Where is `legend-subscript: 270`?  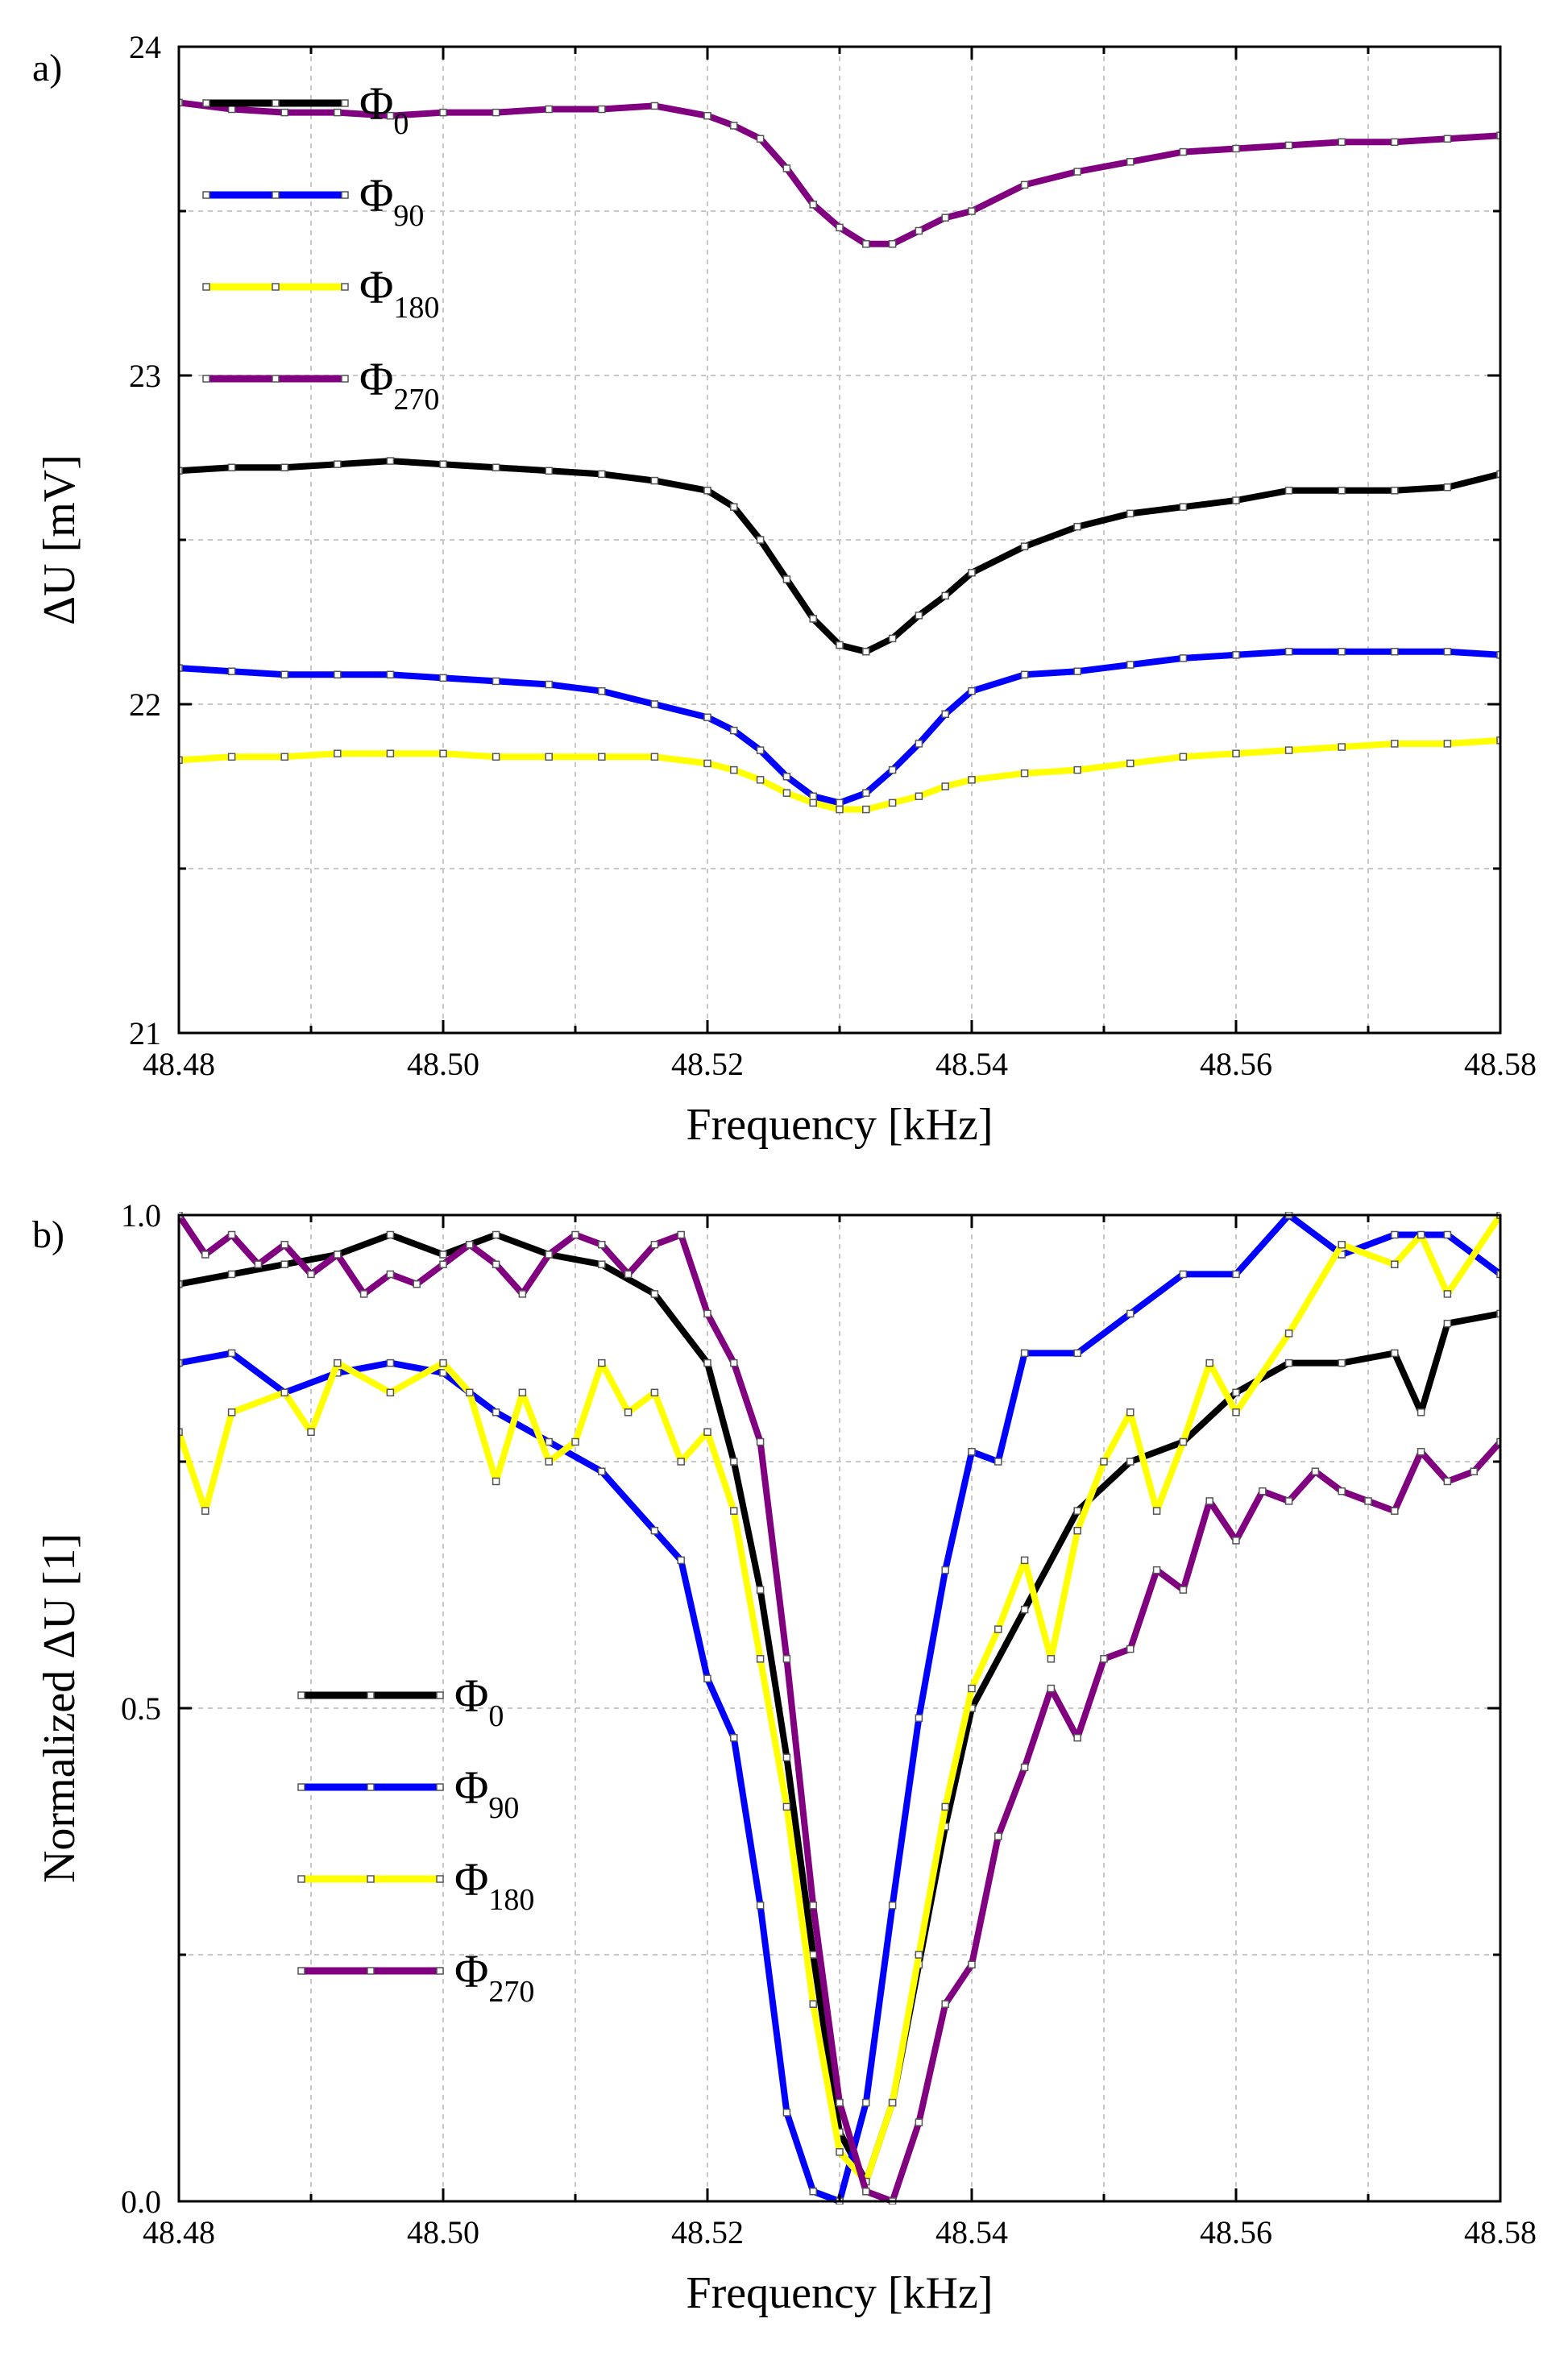 legend-subscript: 270 is located at coordinates (511, 1992).